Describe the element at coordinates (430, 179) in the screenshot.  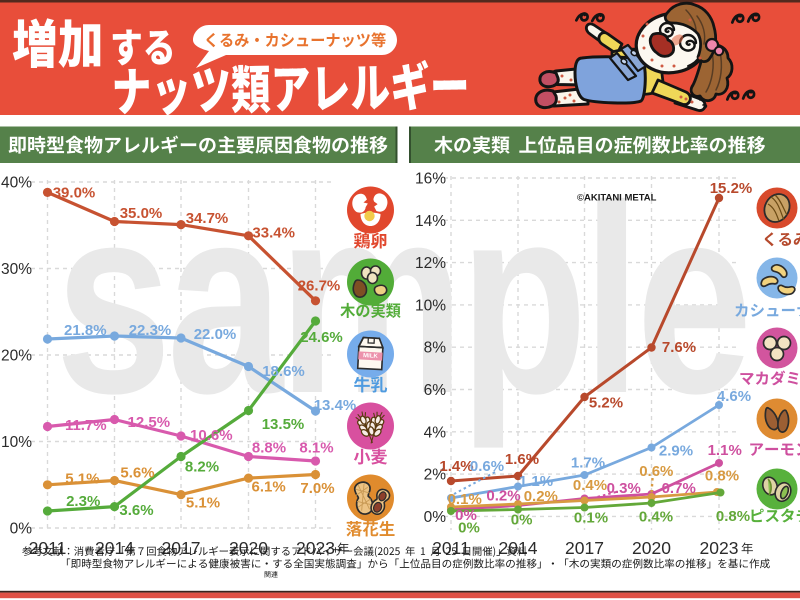
I see `svg-text: 16%` at that location.